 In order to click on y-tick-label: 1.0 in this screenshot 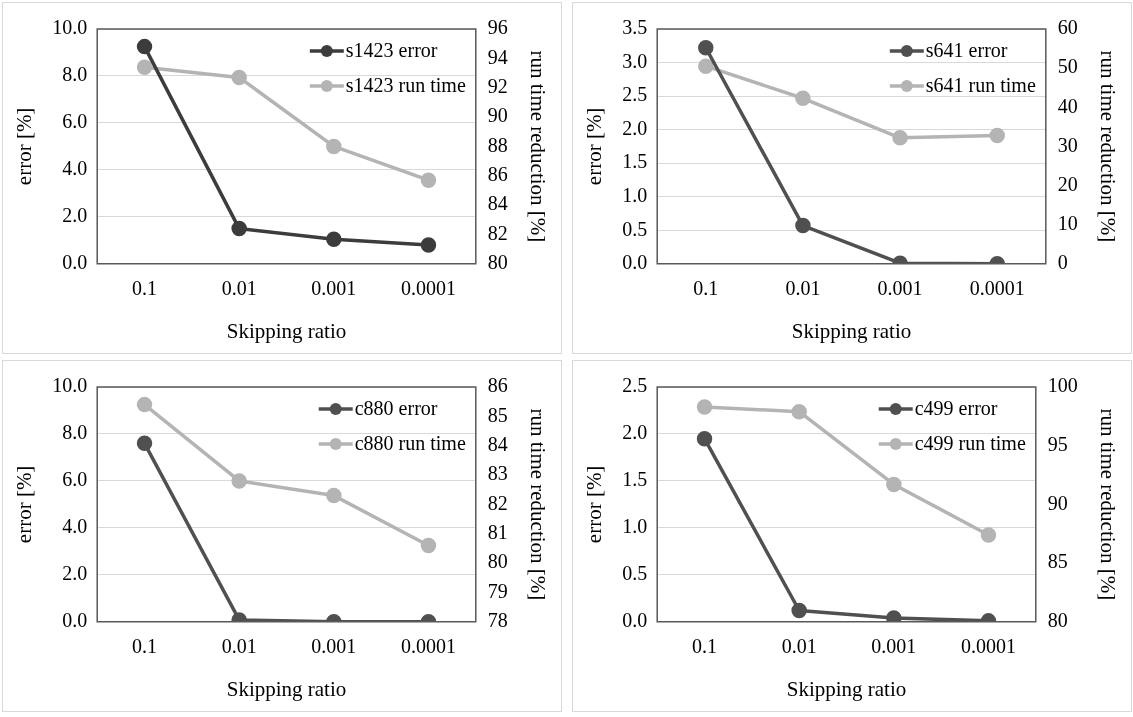, I will do `click(635, 194)`.